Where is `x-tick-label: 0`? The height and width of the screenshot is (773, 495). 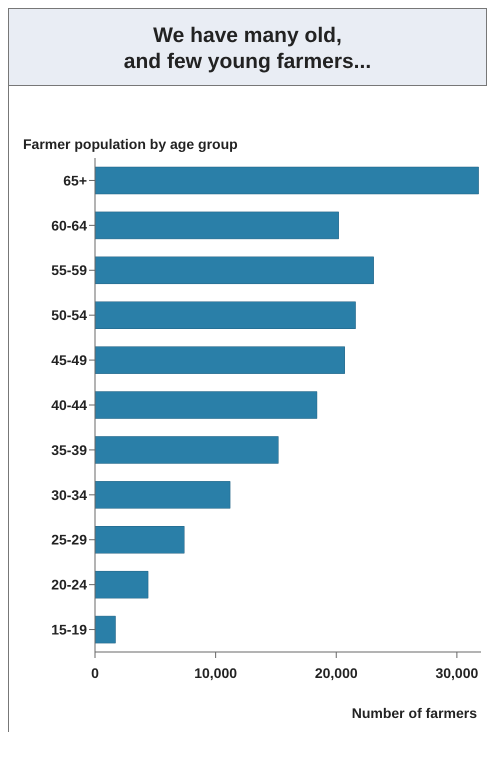
x-tick-label: 0 is located at coordinates (95, 672).